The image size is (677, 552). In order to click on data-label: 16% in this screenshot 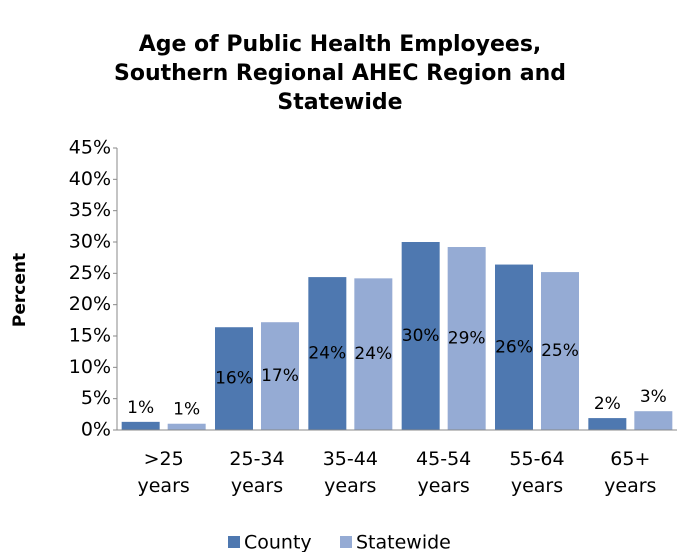, I will do `click(234, 379)`.